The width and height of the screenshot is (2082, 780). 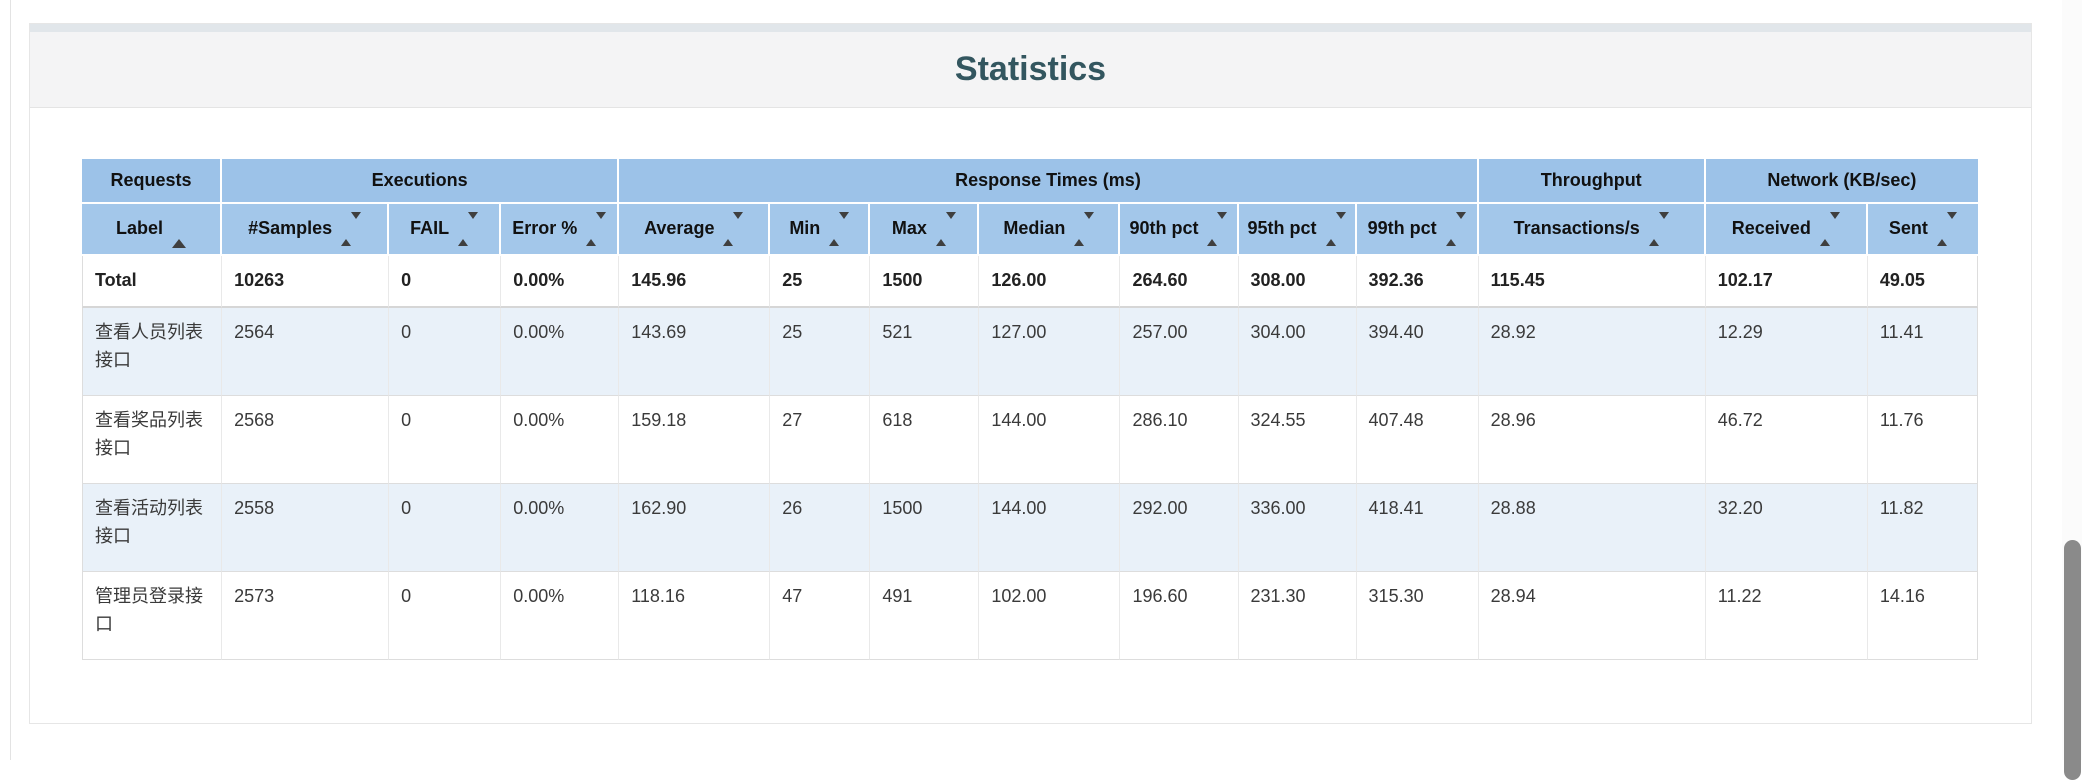 I want to click on column-header-95th-pct: 95th pct, so click(x=1297, y=230).